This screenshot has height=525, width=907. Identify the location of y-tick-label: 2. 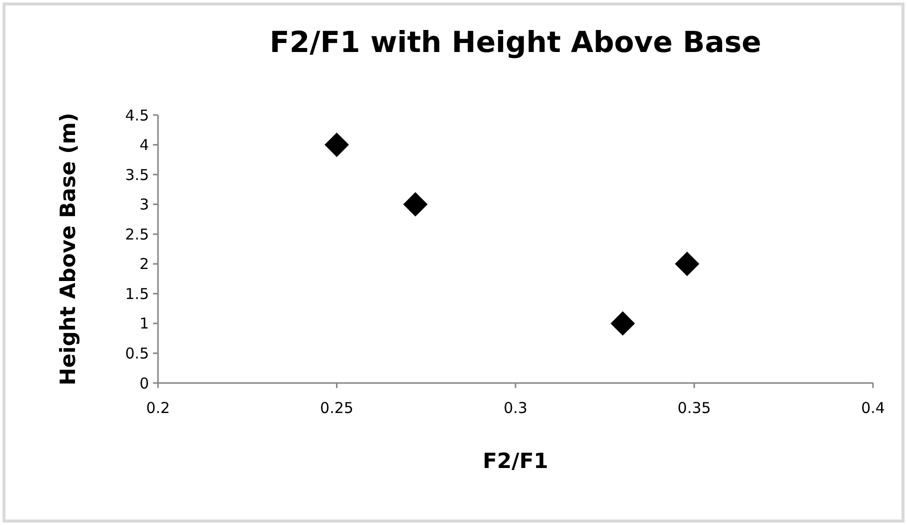
(144, 264).